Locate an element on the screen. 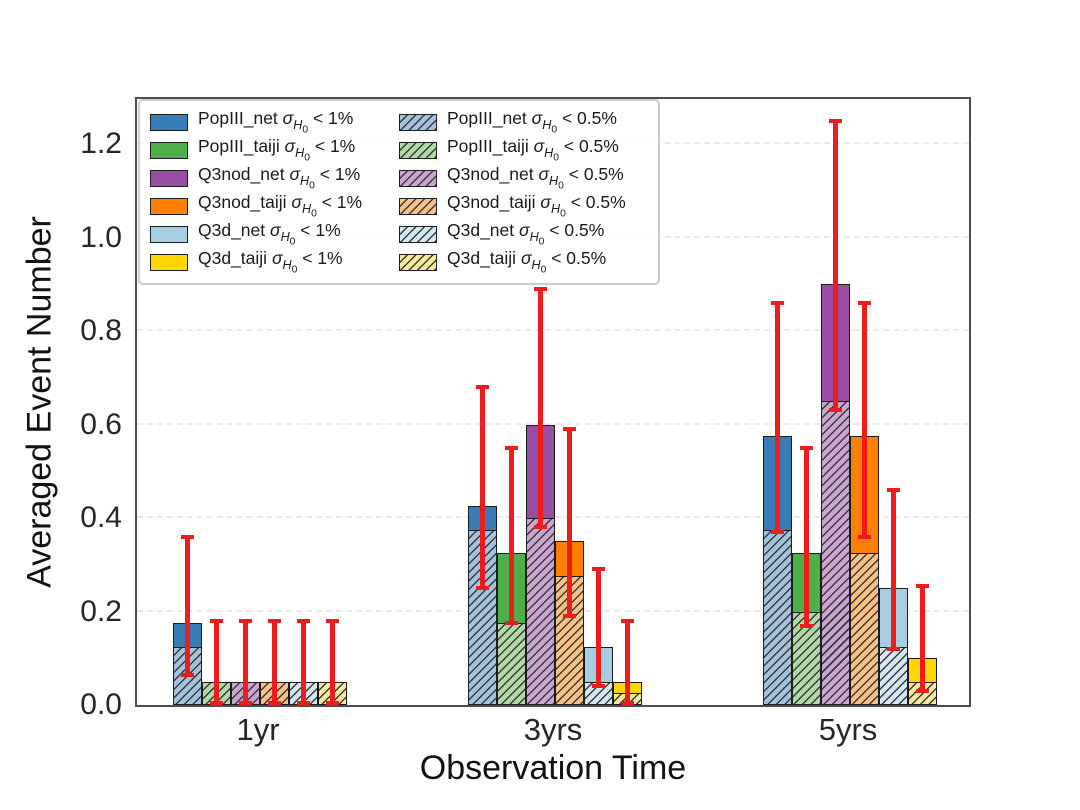 This screenshot has height=810, width=1080. legend-label: Q3d_taiji σH0 < 0.5% is located at coordinates (527, 262).